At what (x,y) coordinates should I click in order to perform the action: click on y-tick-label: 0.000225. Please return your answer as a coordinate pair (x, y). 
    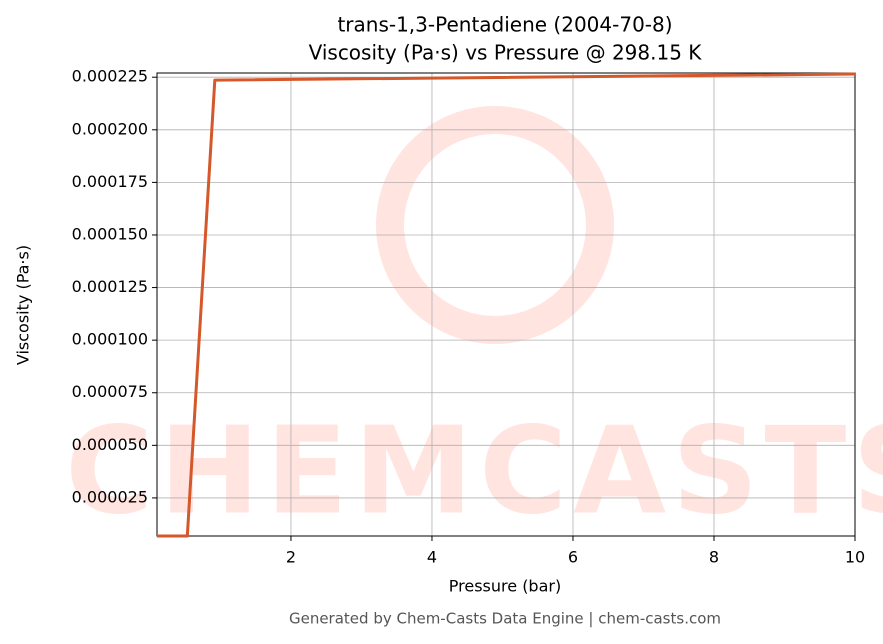
    Looking at the image, I should click on (110, 76).